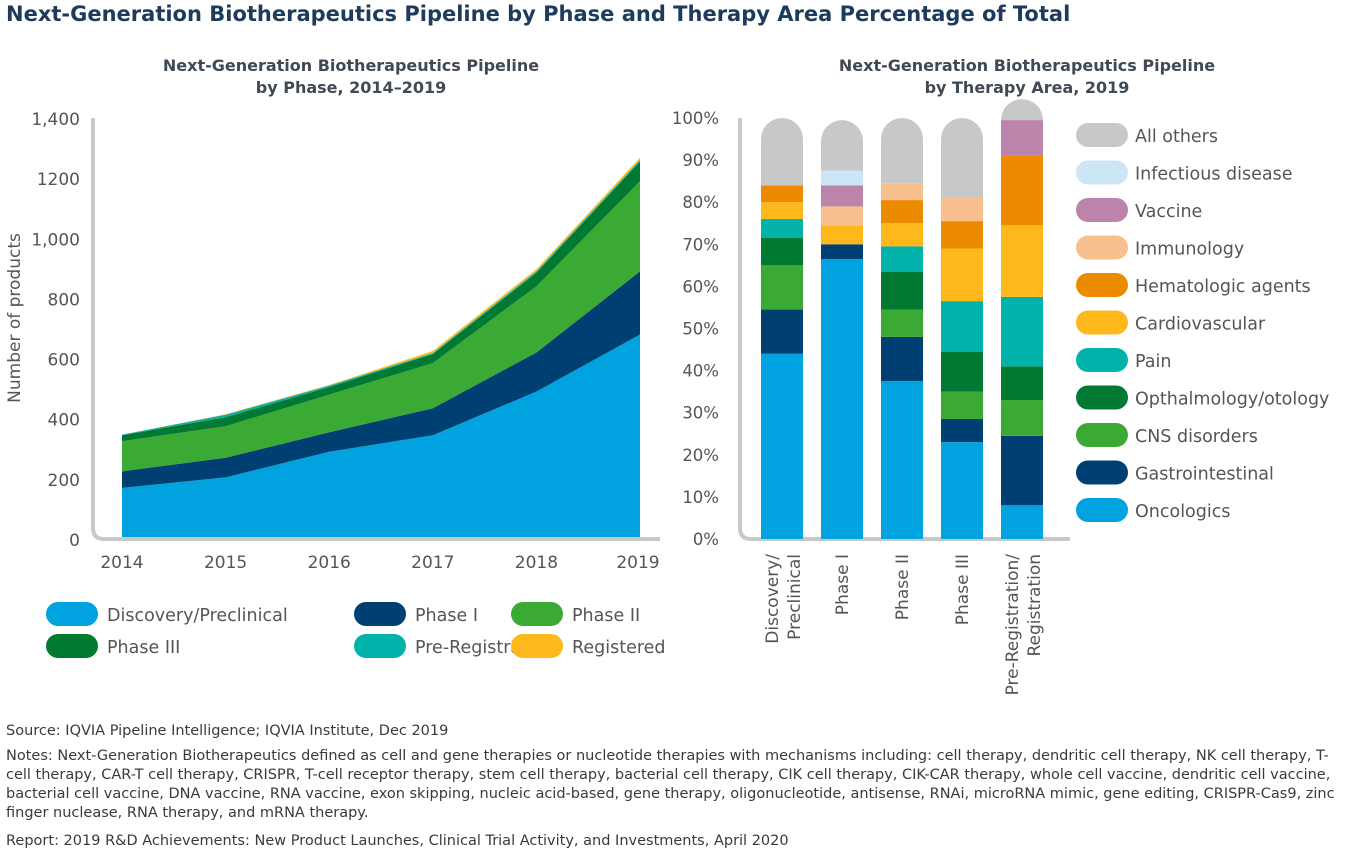 This screenshot has height=855, width=1352. Describe the element at coordinates (1035, 605) in the screenshot. I see `category-label-line2: Registration` at that location.